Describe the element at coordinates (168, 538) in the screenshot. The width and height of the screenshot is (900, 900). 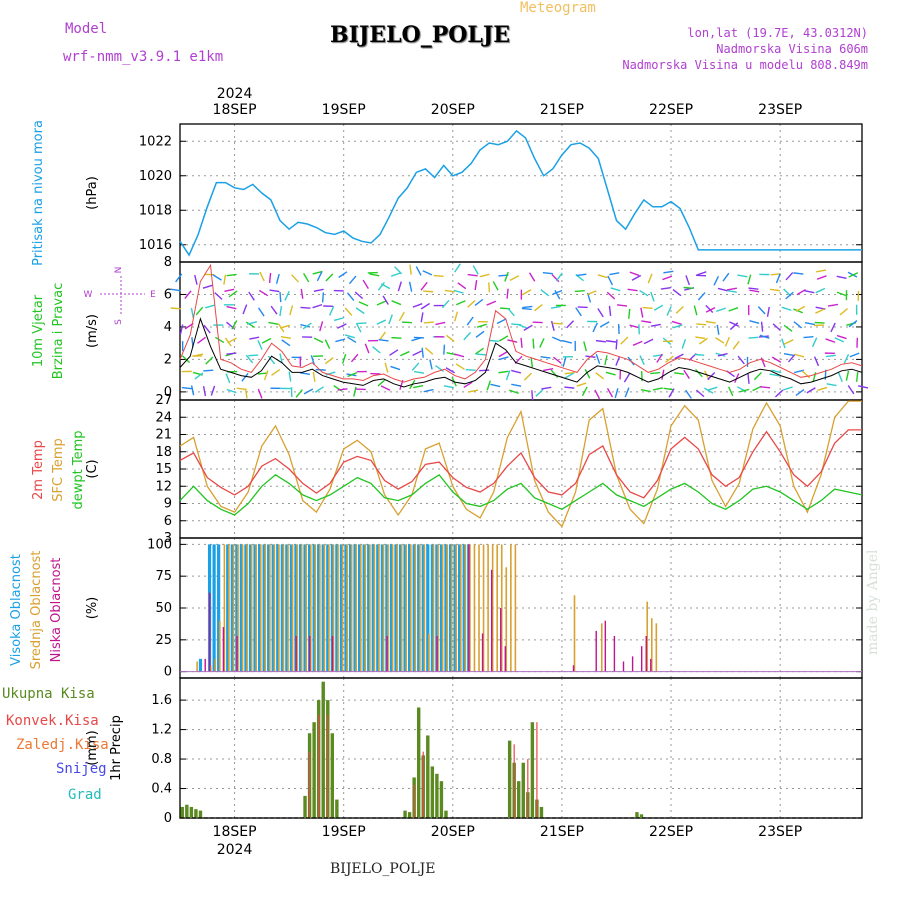
I see `tick-label-y-temperature: 3` at that location.